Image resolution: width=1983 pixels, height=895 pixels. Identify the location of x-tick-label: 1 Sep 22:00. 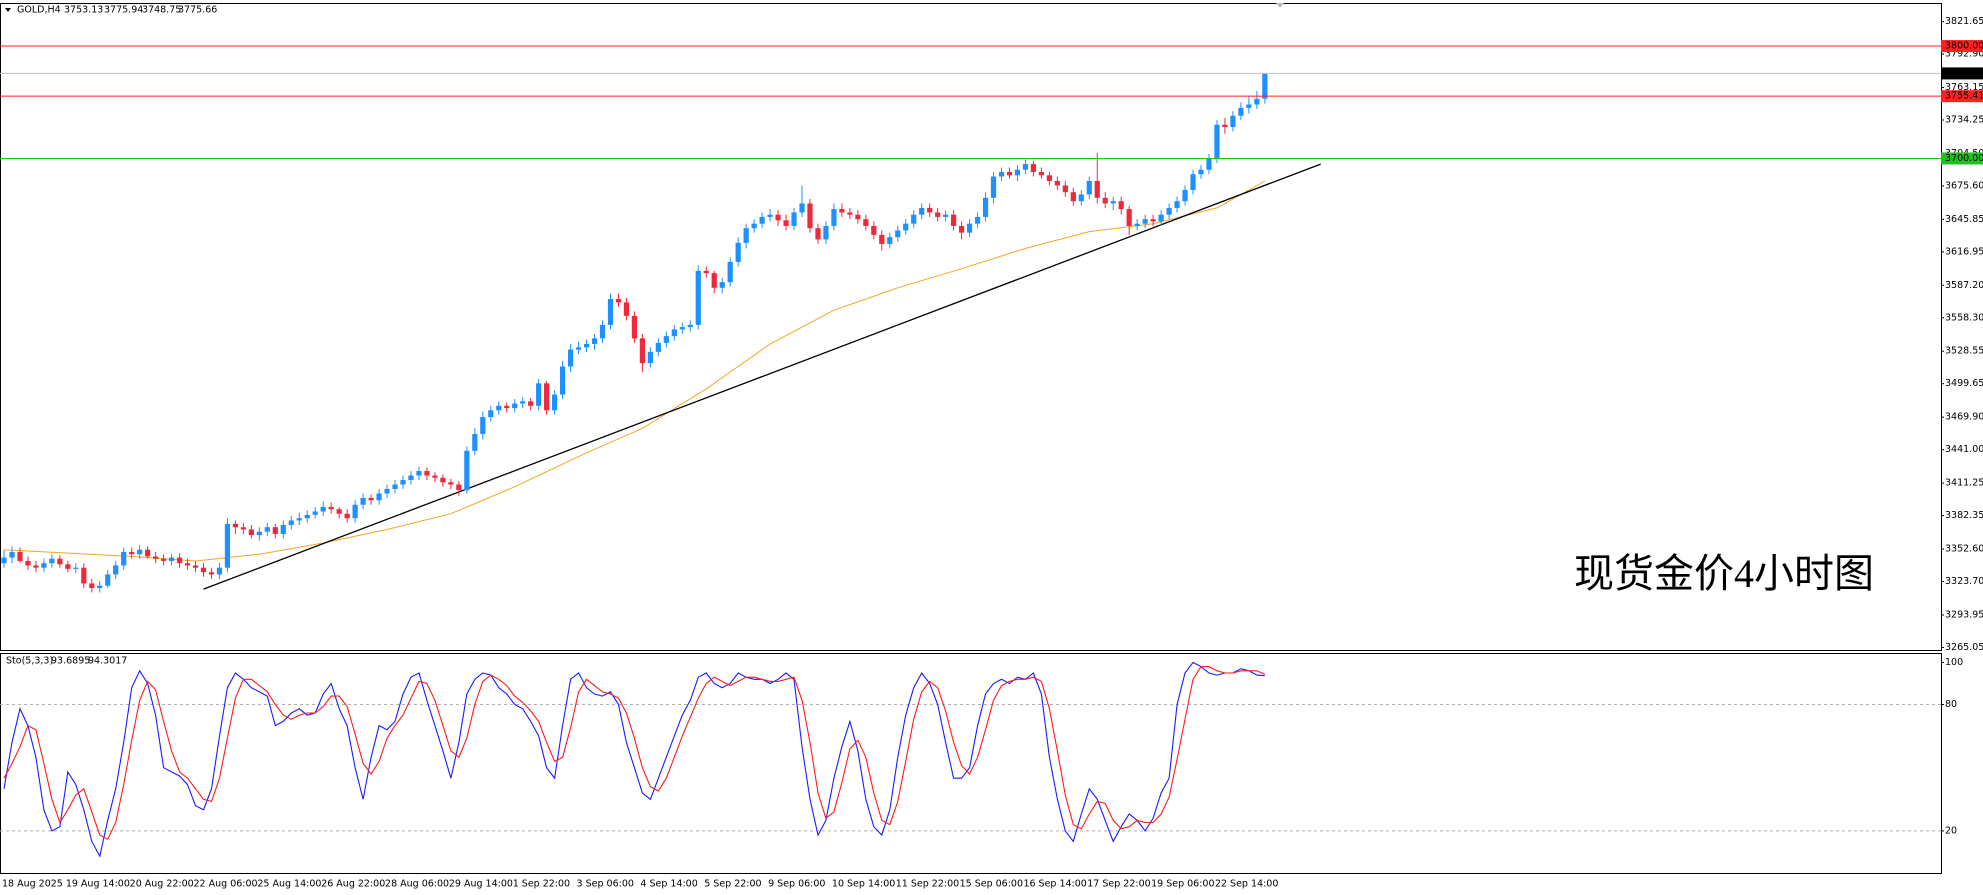
(541, 884).